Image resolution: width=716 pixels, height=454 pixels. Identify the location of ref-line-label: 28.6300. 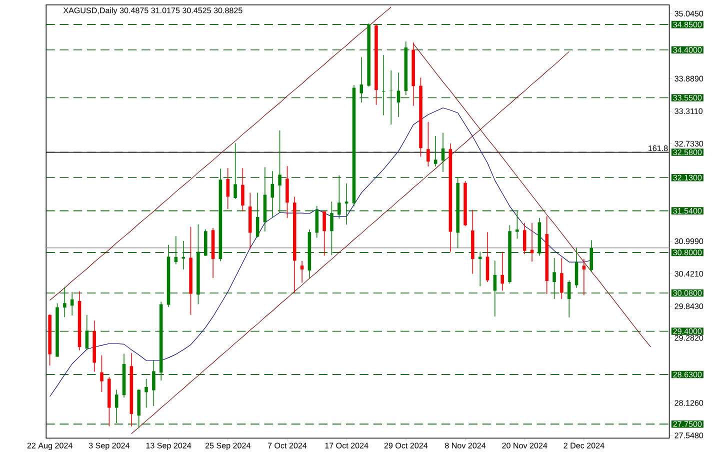
(687, 375).